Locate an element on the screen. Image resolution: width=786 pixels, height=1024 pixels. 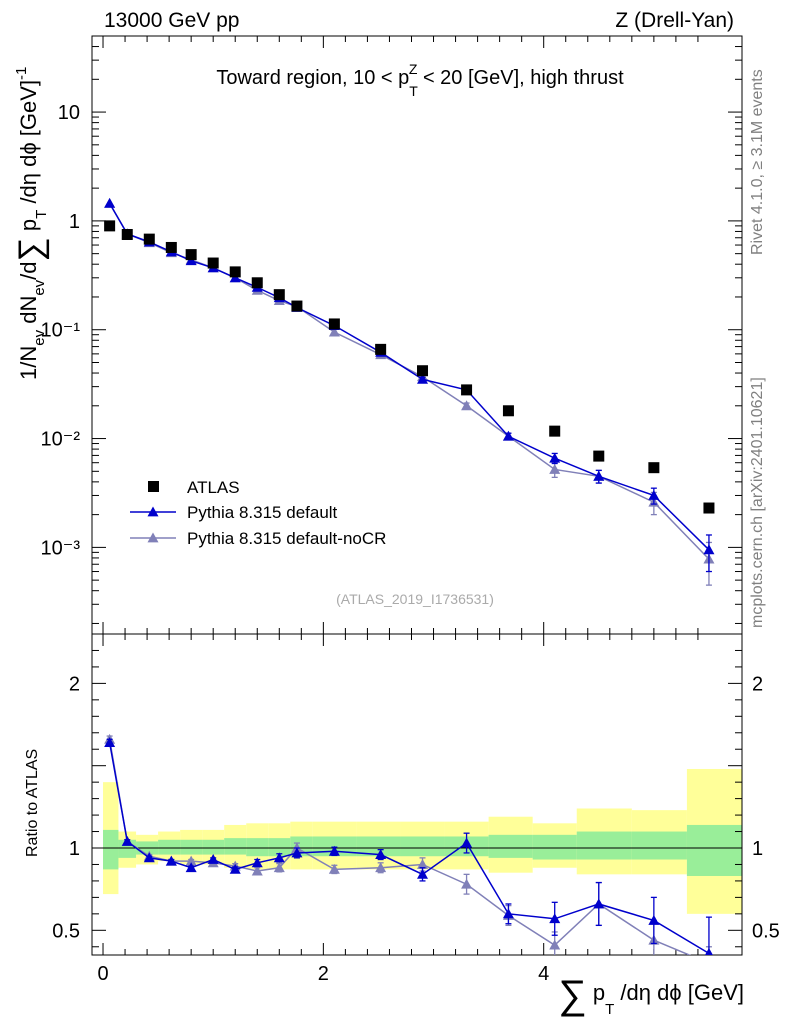
main-ylabel: 1/Nev dNev/d∑ pT /dη dϕ [GeV]-1 is located at coordinates (31, 223).